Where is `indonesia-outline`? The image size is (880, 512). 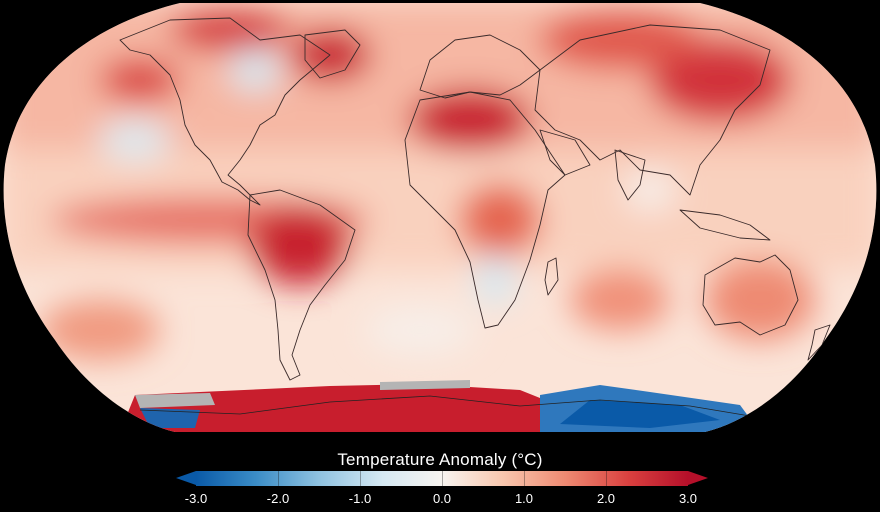
indonesia-outline is located at coordinates (725, 225).